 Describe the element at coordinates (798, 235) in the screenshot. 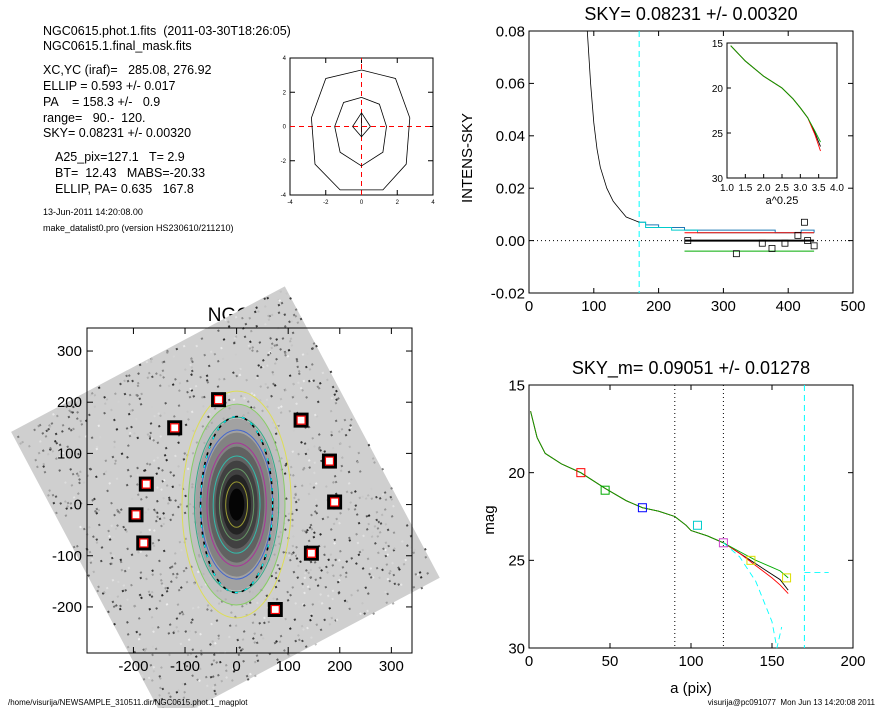

I see `sky-square-marker` at that location.